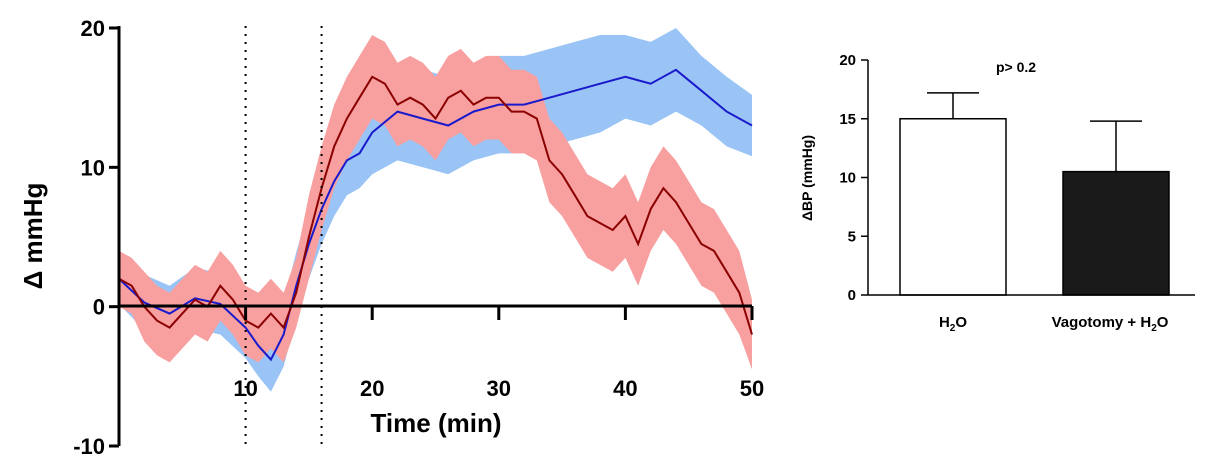 This screenshot has height=460, width=1217. Describe the element at coordinates (499, 388) in the screenshot. I see `x-tick-label: 30` at that location.